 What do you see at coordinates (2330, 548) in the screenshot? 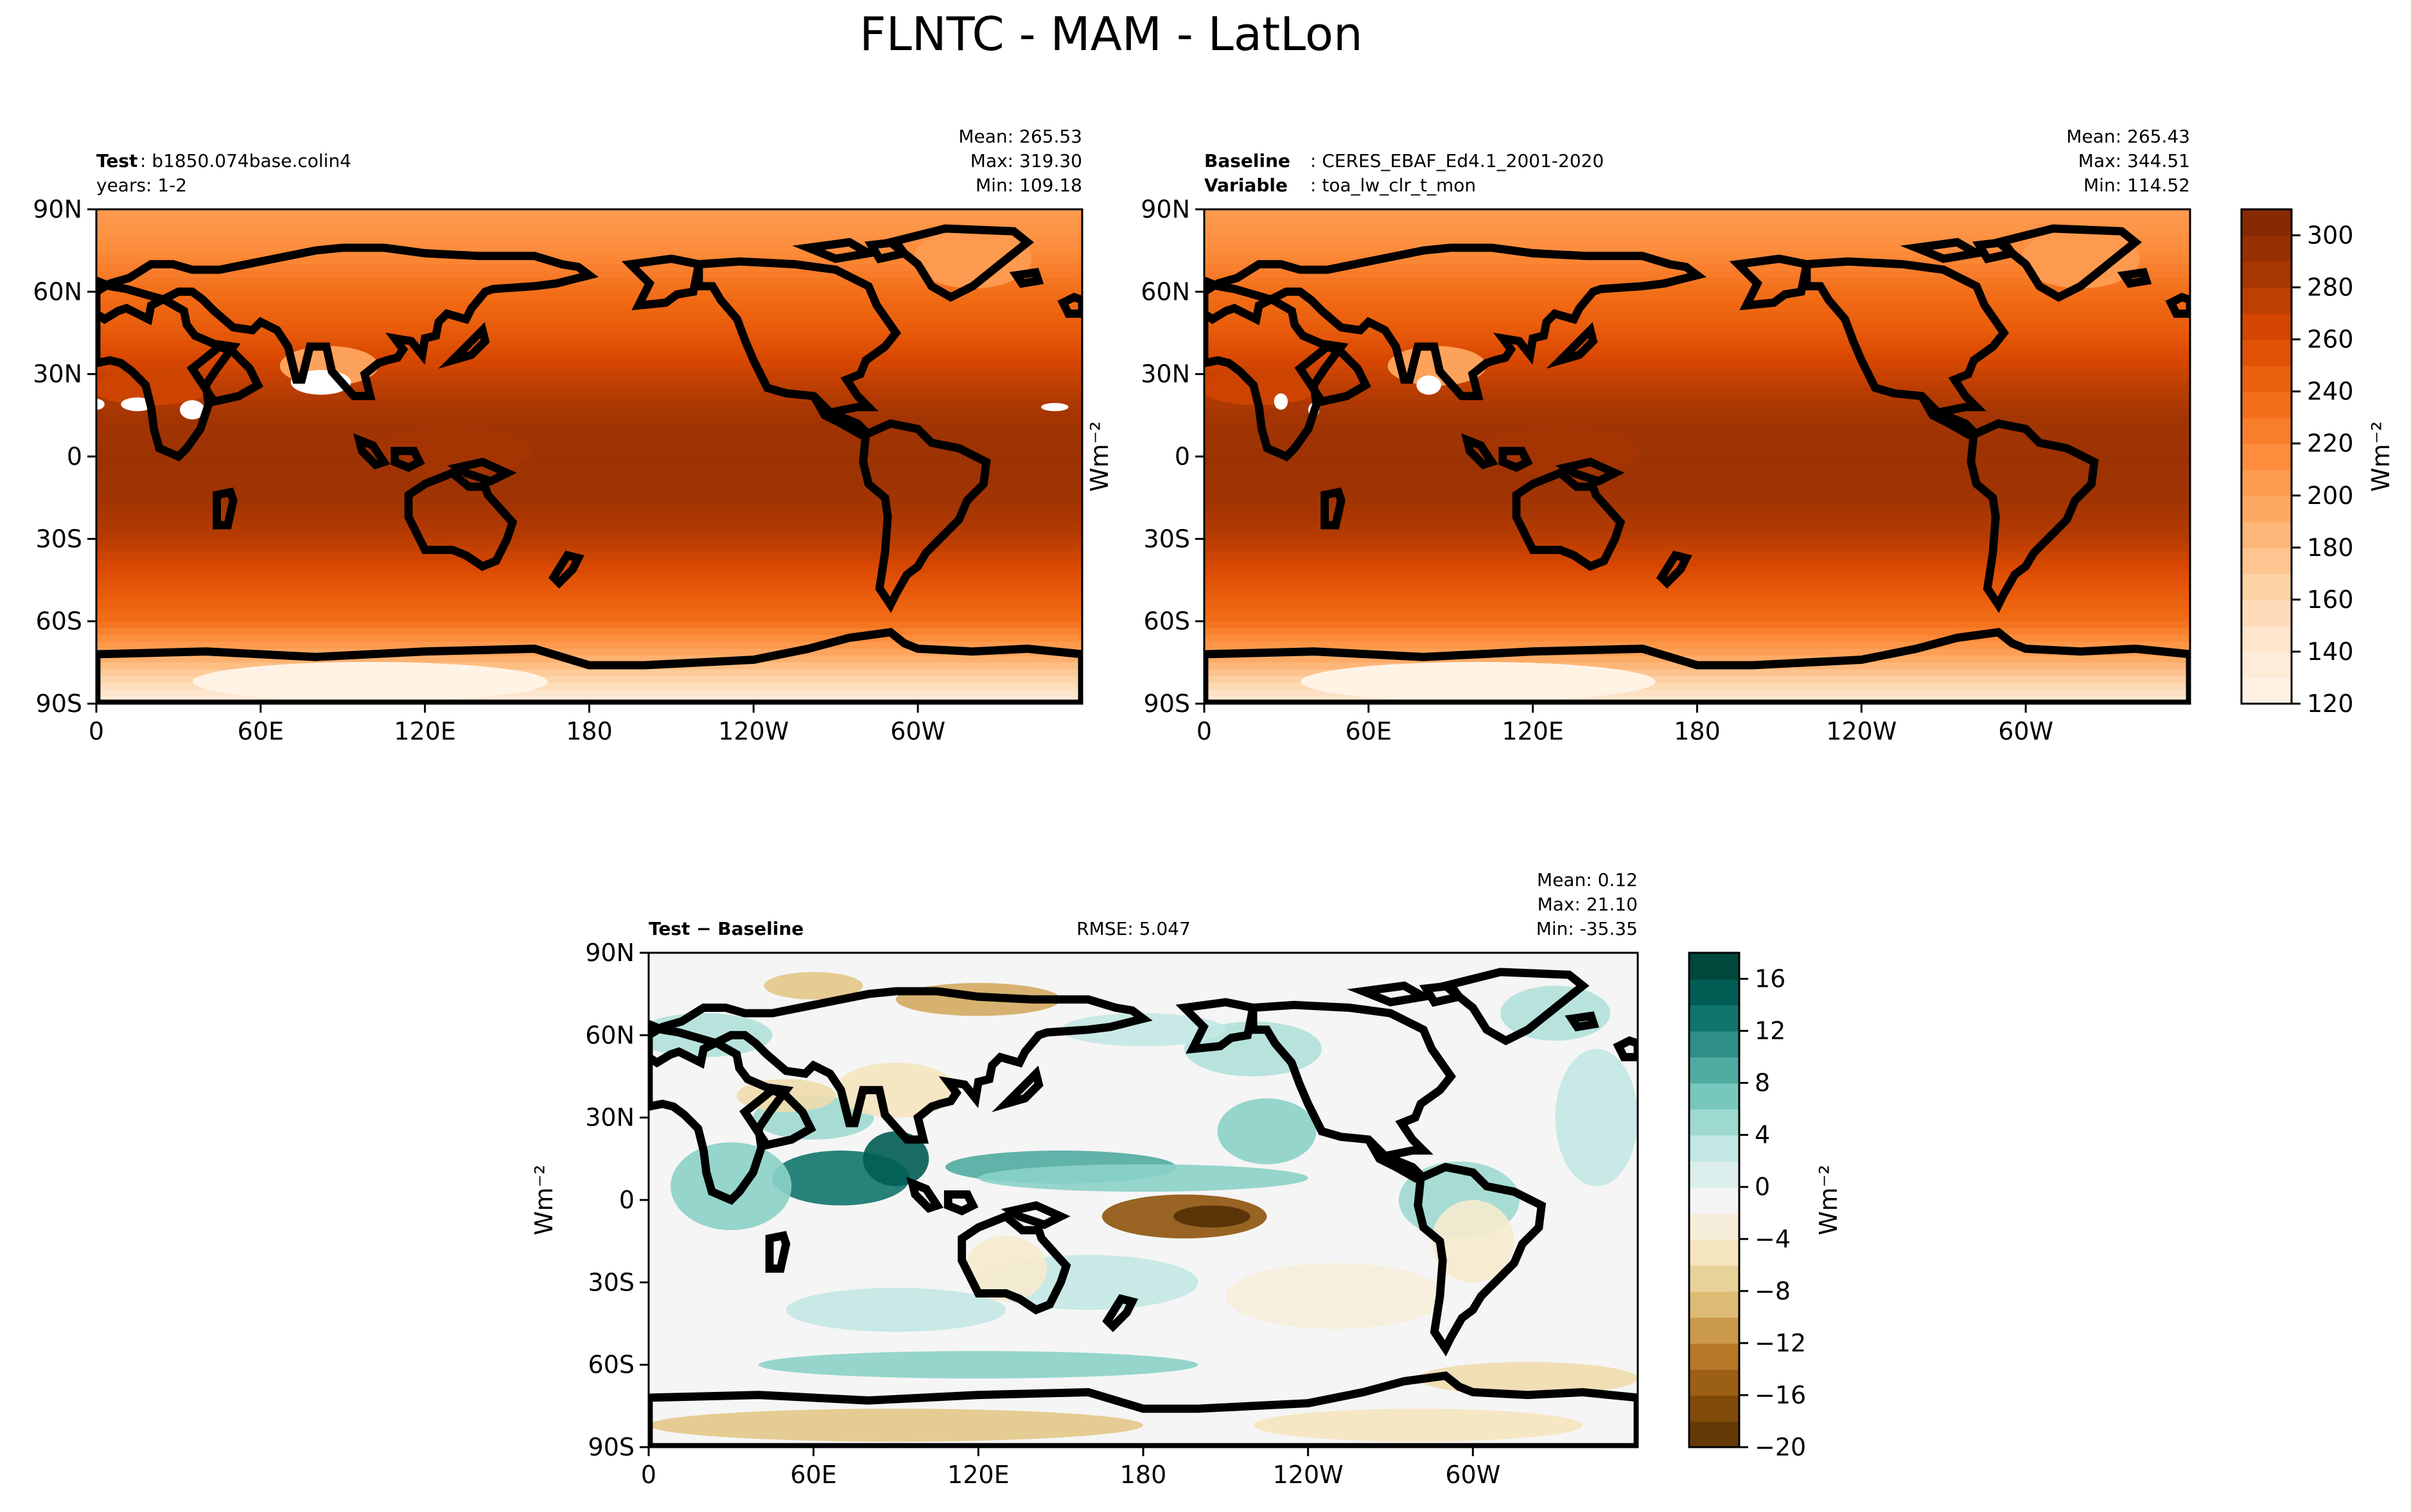
I see `colorbar-tick-label: 180` at bounding box center [2330, 548].